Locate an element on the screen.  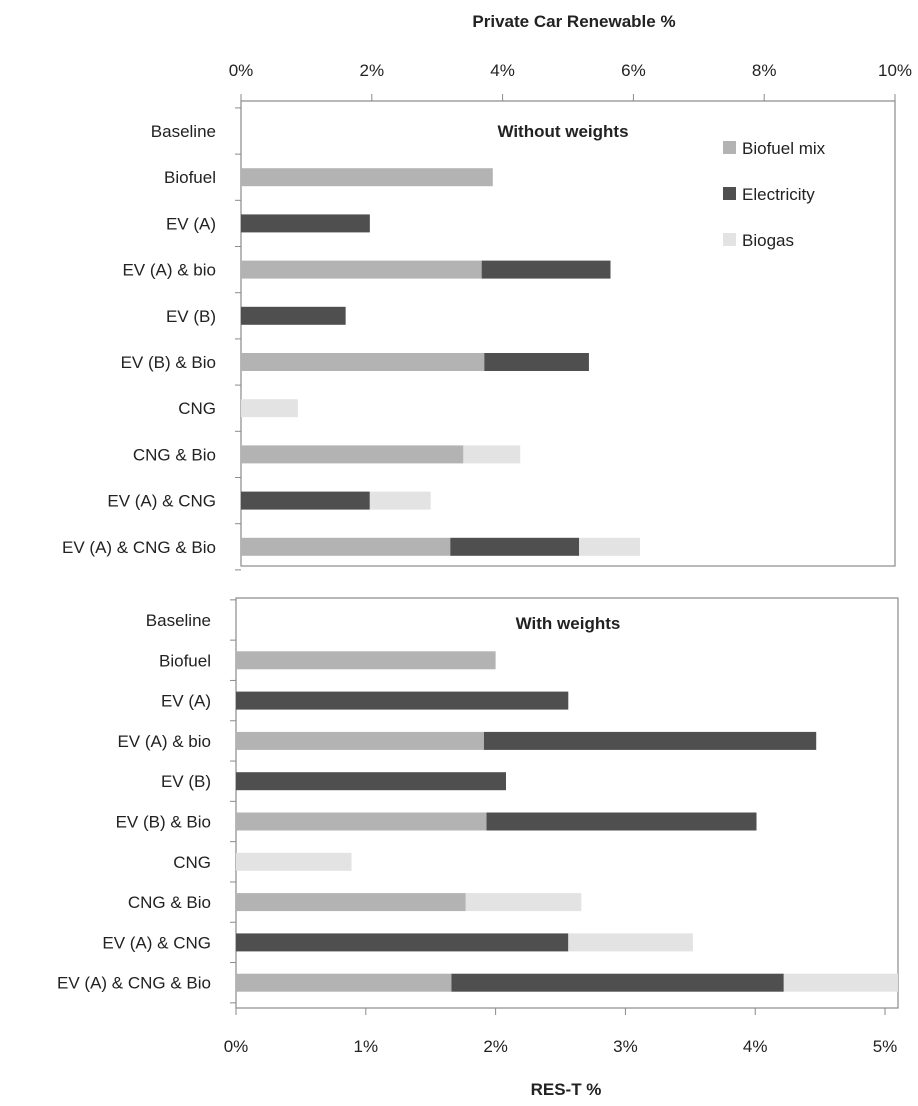
x-tick-label: 3% is located at coordinates (625, 1046).